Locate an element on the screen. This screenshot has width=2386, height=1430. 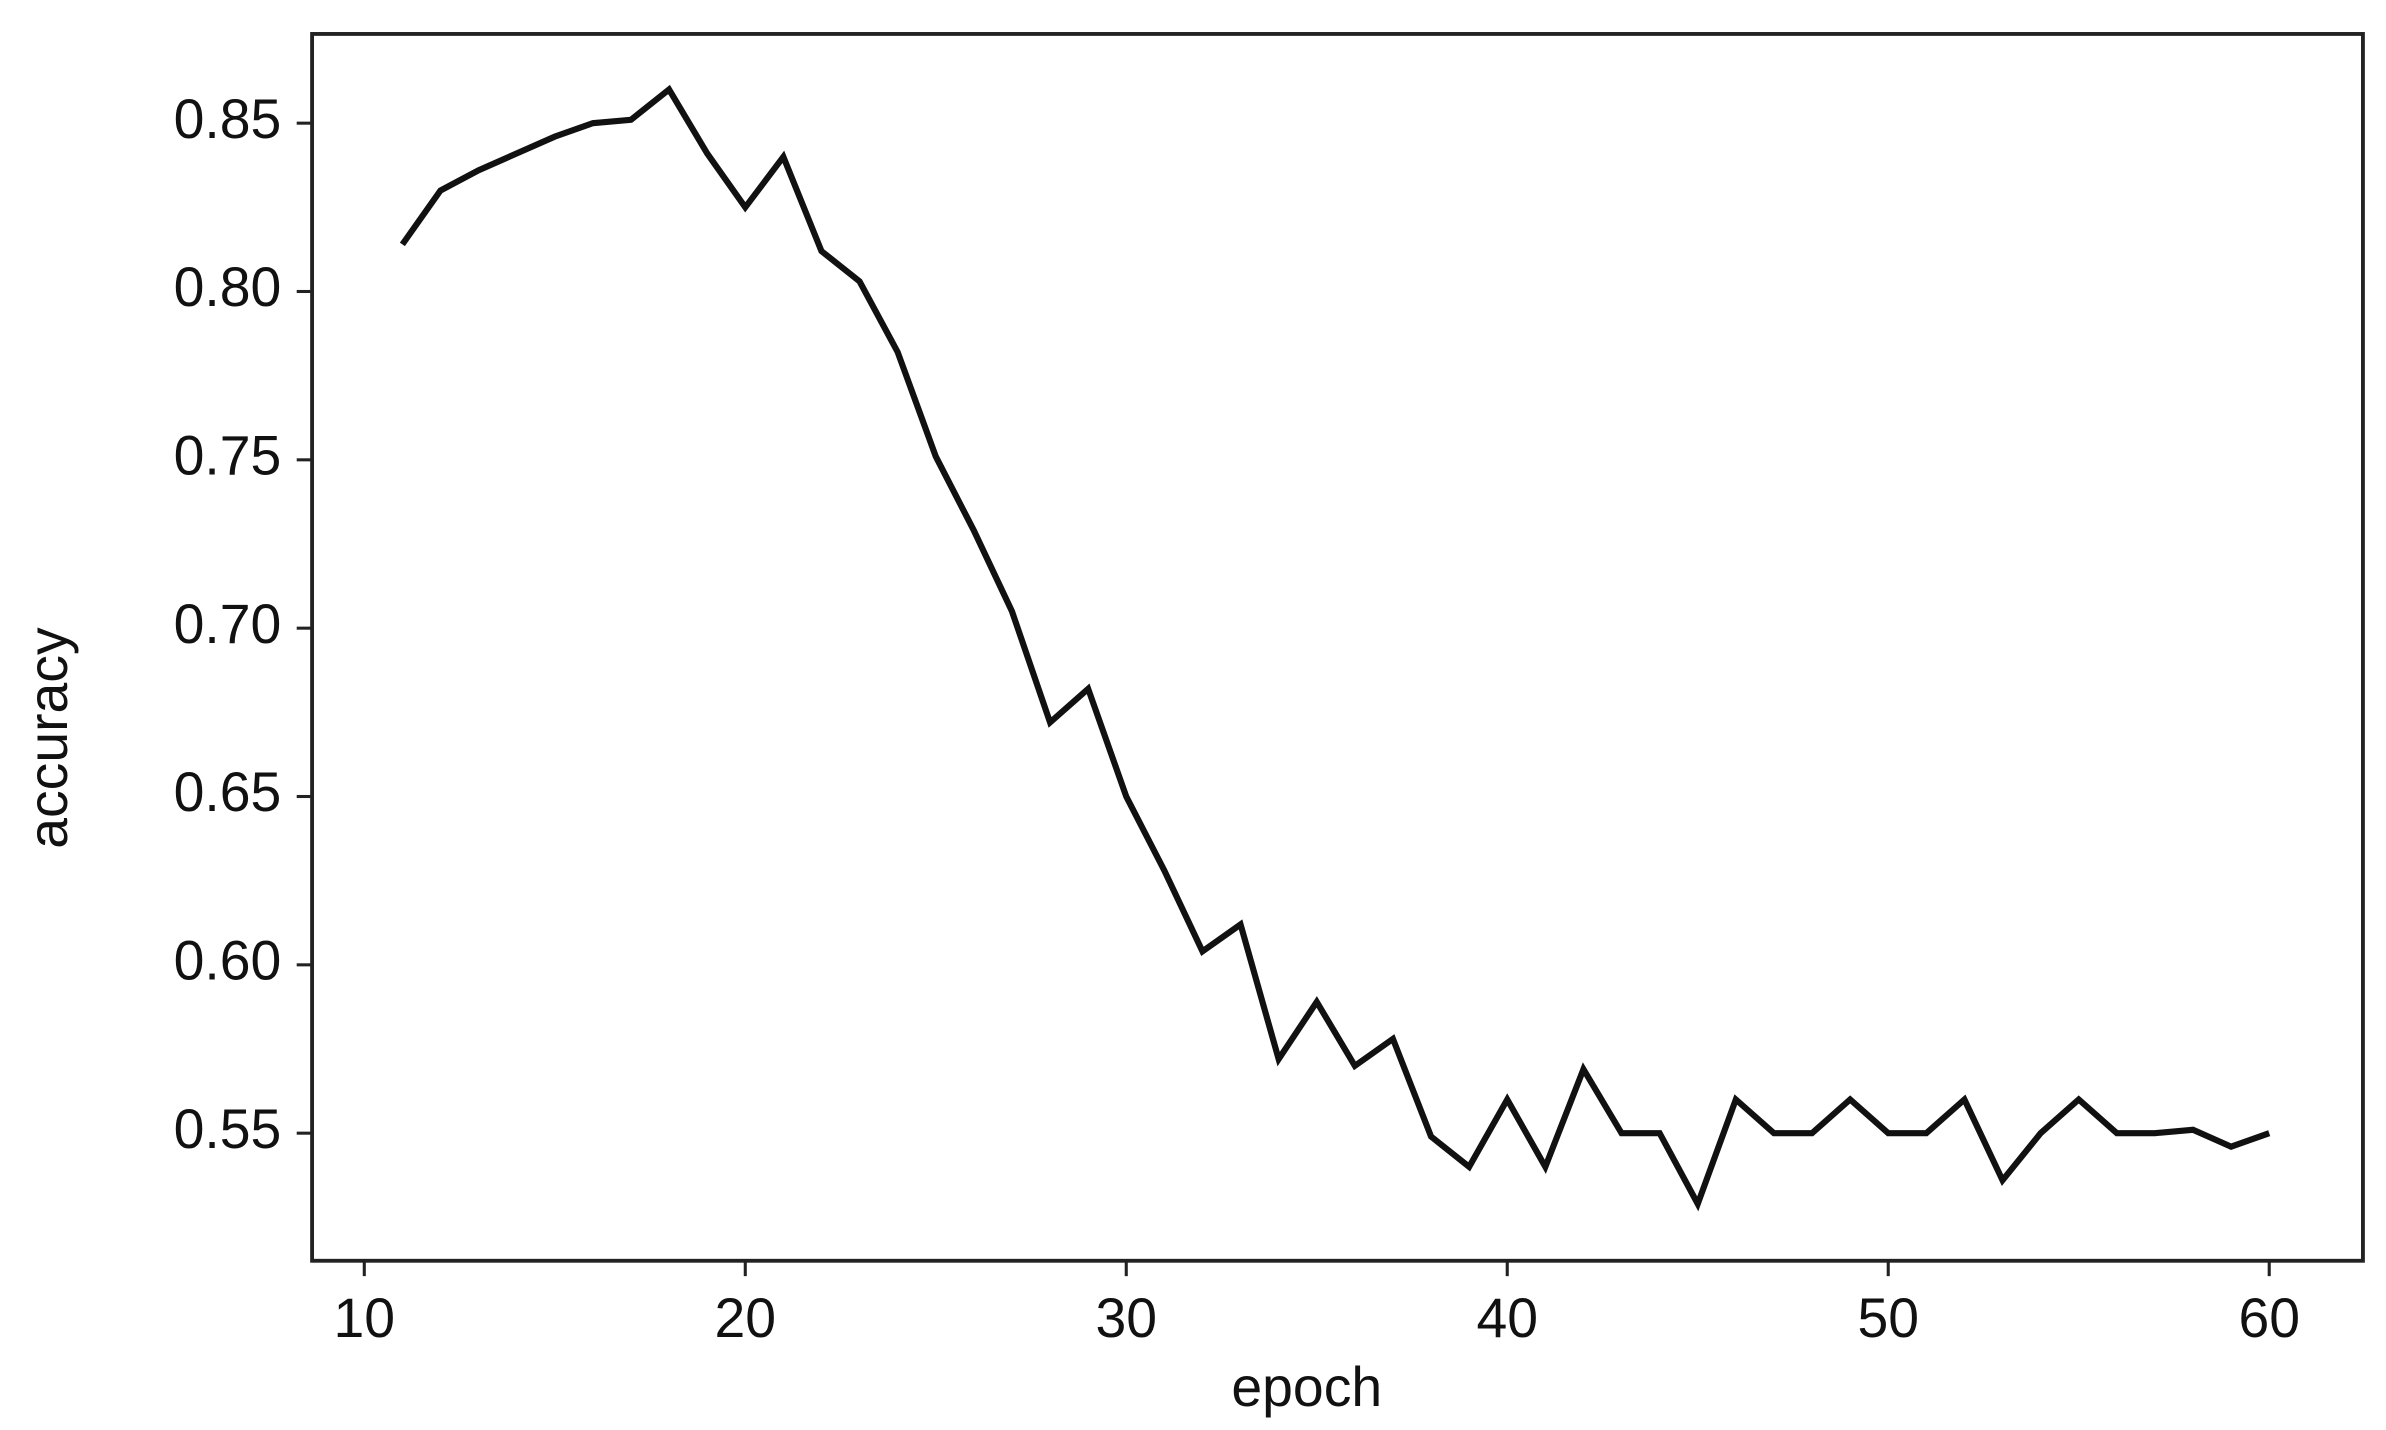
x-axis-label: epoch is located at coordinates (1306, 1387).